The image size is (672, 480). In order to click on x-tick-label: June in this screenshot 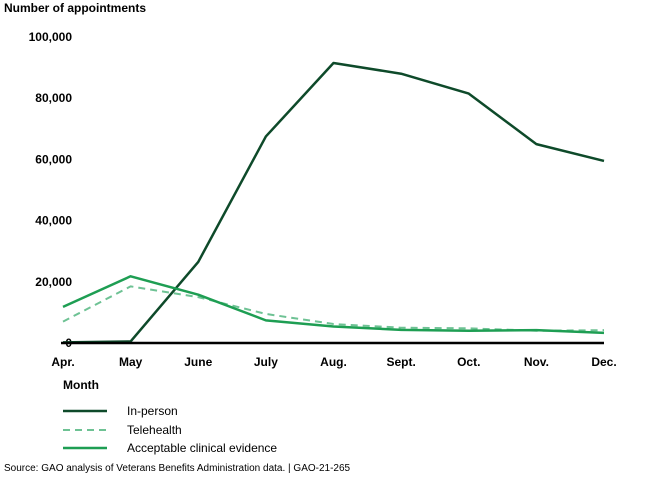, I will do `click(198, 362)`.